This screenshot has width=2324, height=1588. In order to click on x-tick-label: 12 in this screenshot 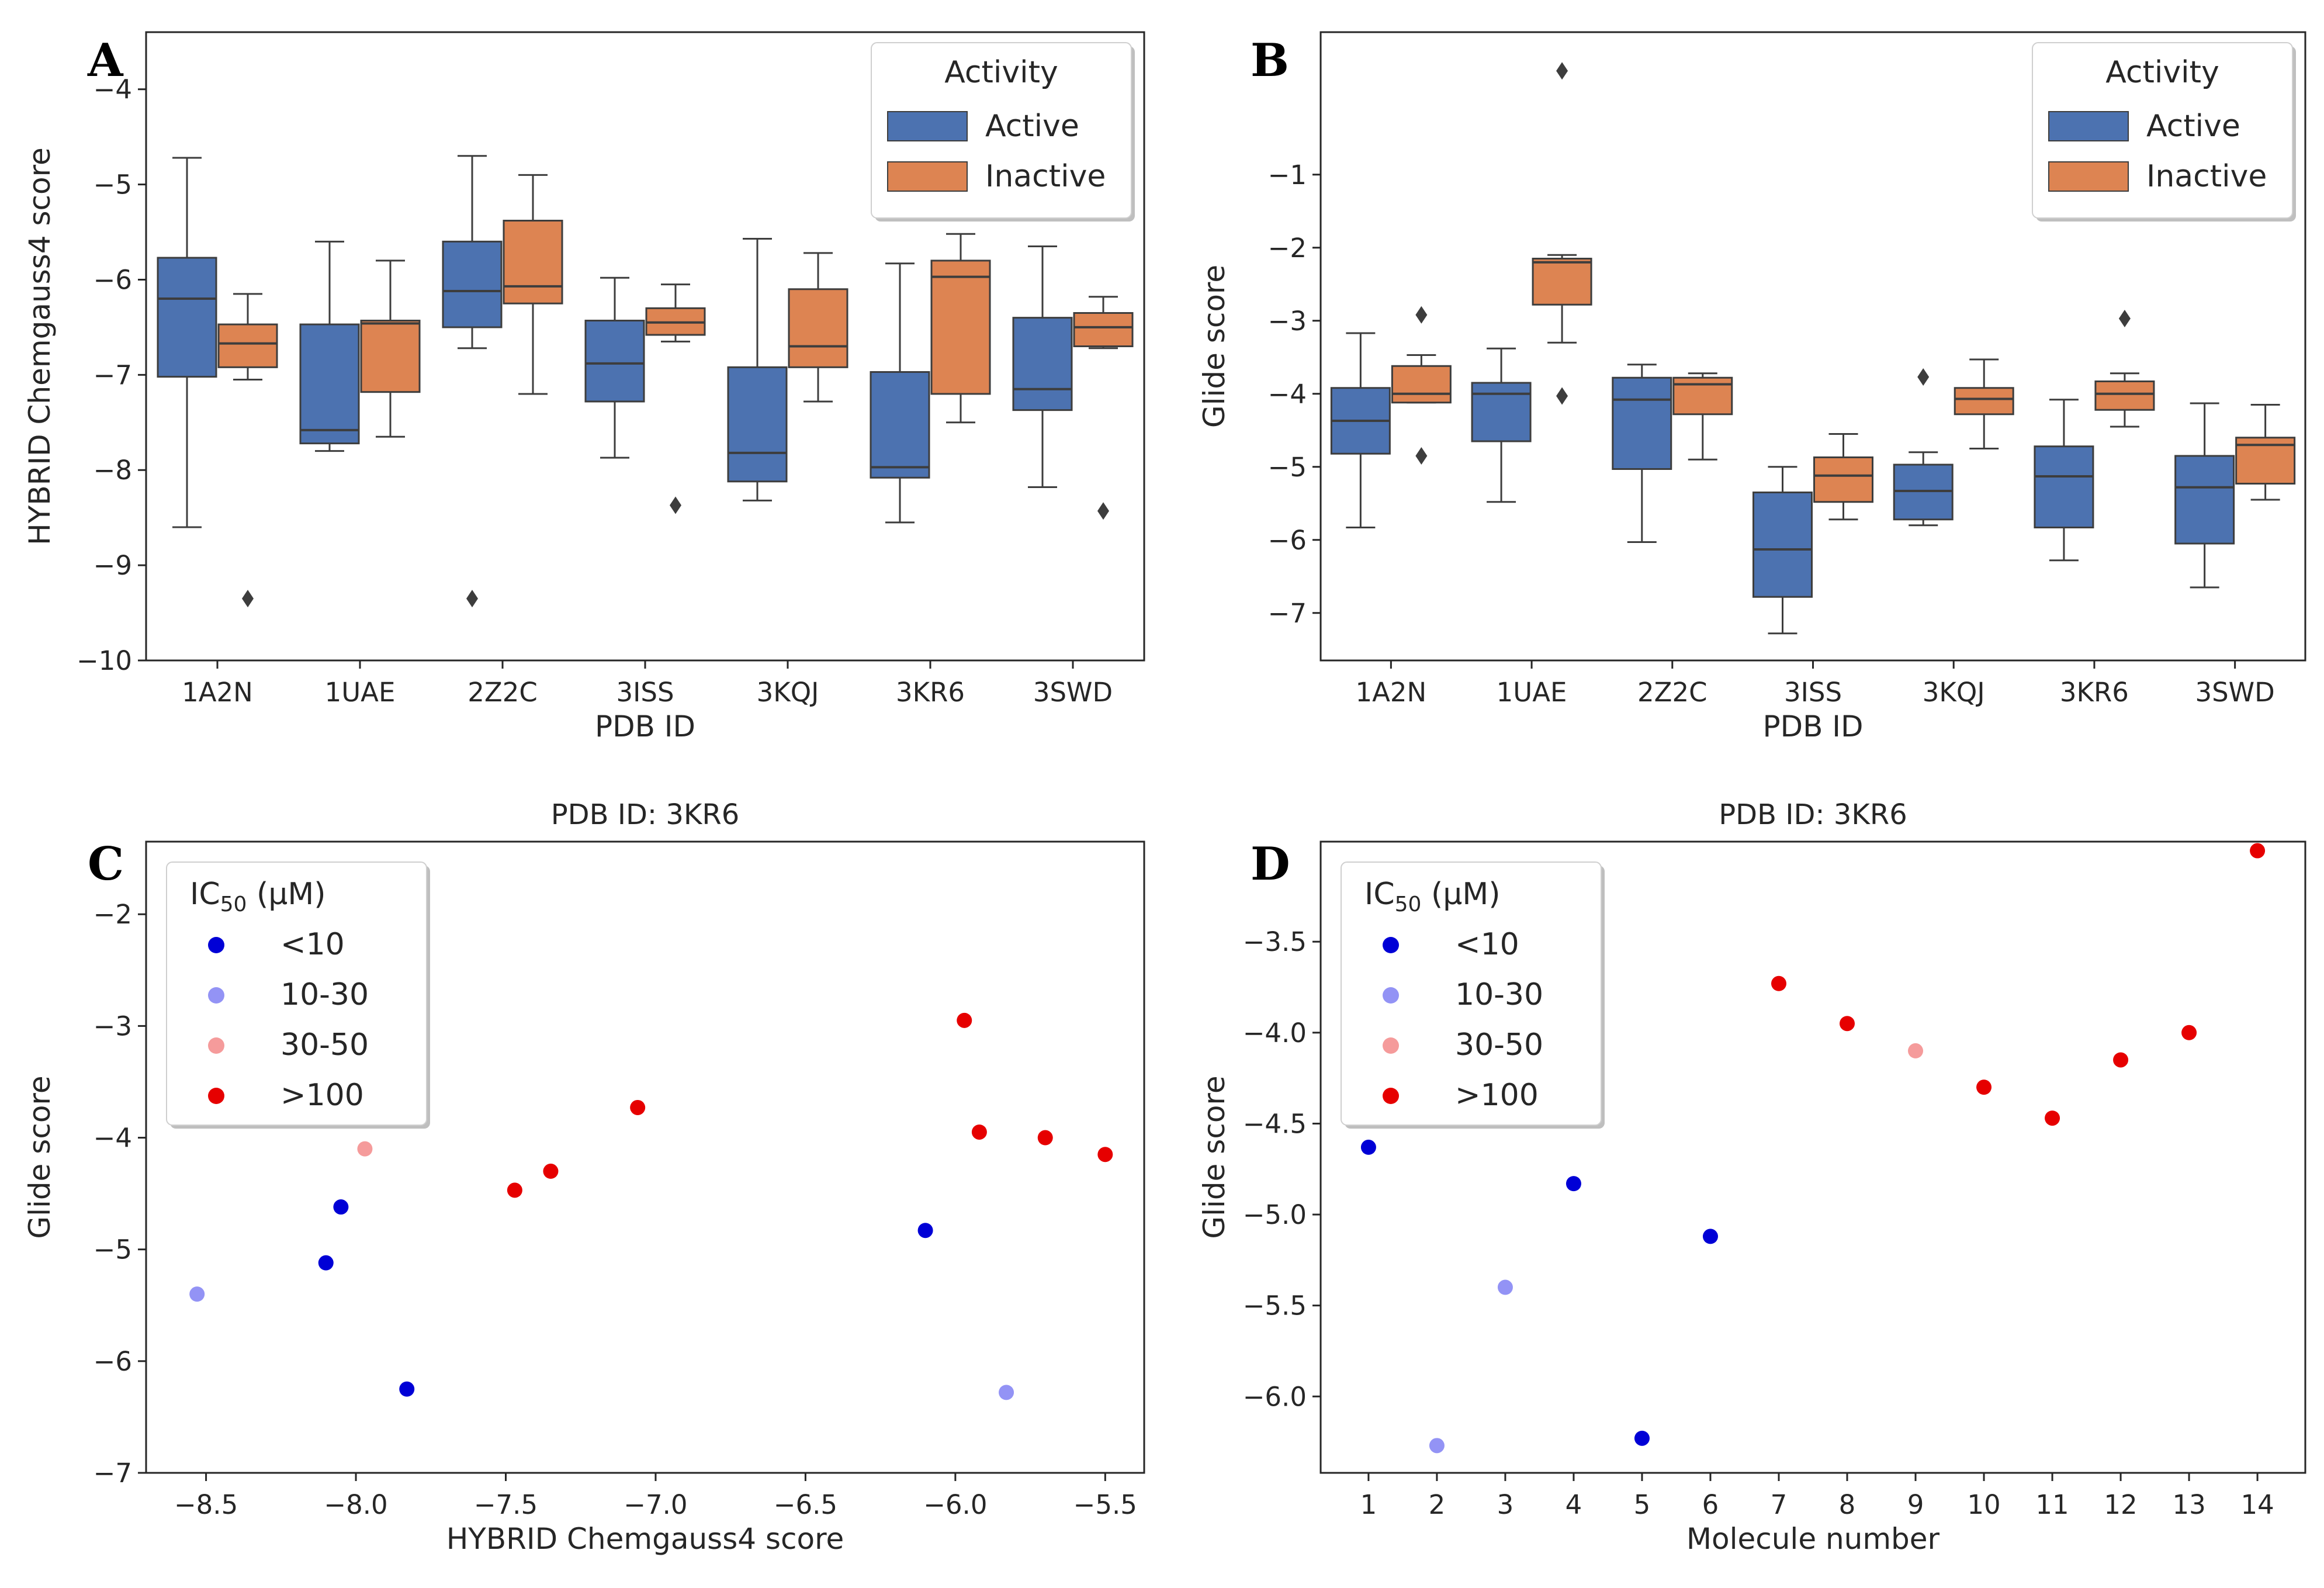, I will do `click(2120, 1504)`.